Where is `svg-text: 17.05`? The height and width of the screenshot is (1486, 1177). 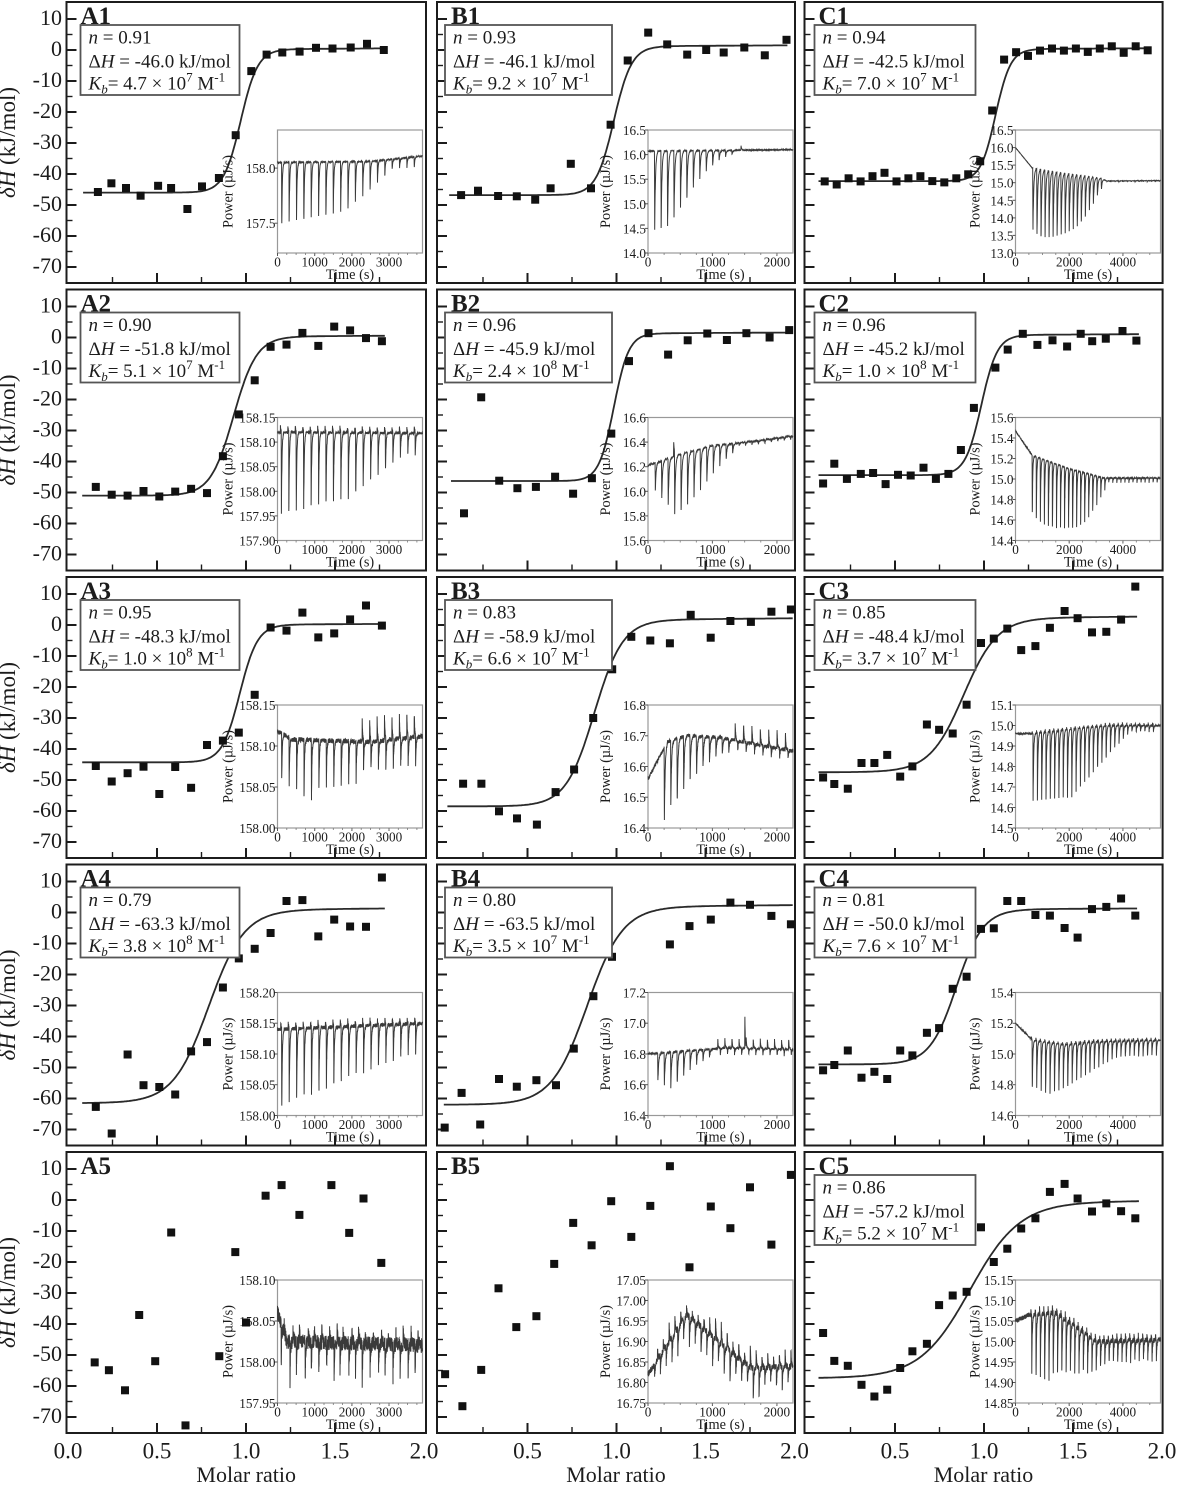
svg-text: 17.05 is located at coordinates (631, 1280).